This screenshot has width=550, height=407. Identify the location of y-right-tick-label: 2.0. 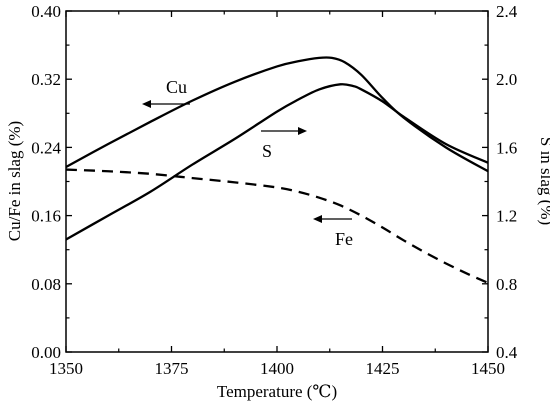
(506, 79).